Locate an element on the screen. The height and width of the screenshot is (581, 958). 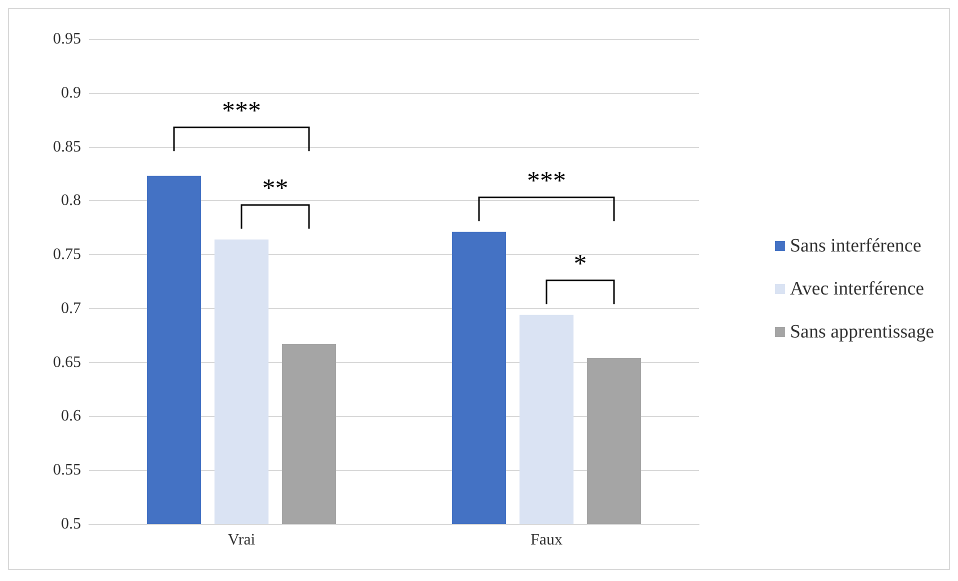
y-tick-label: 0.6 is located at coordinates (71, 416).